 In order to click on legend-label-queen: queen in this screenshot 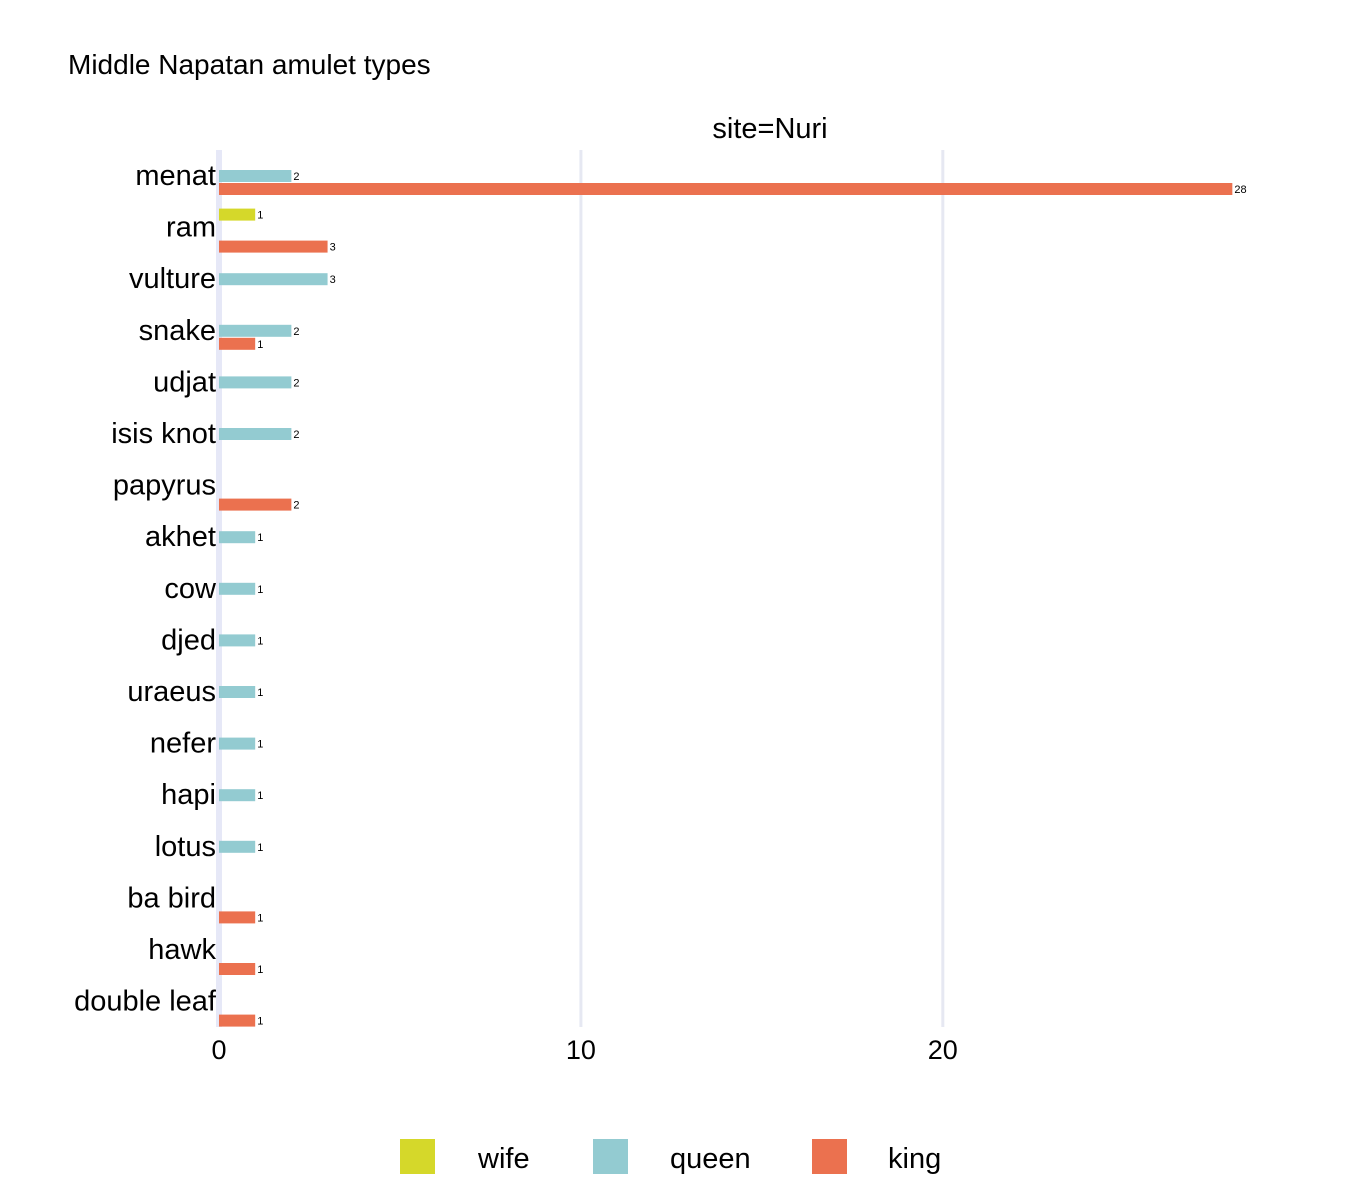, I will do `click(710, 1159)`.